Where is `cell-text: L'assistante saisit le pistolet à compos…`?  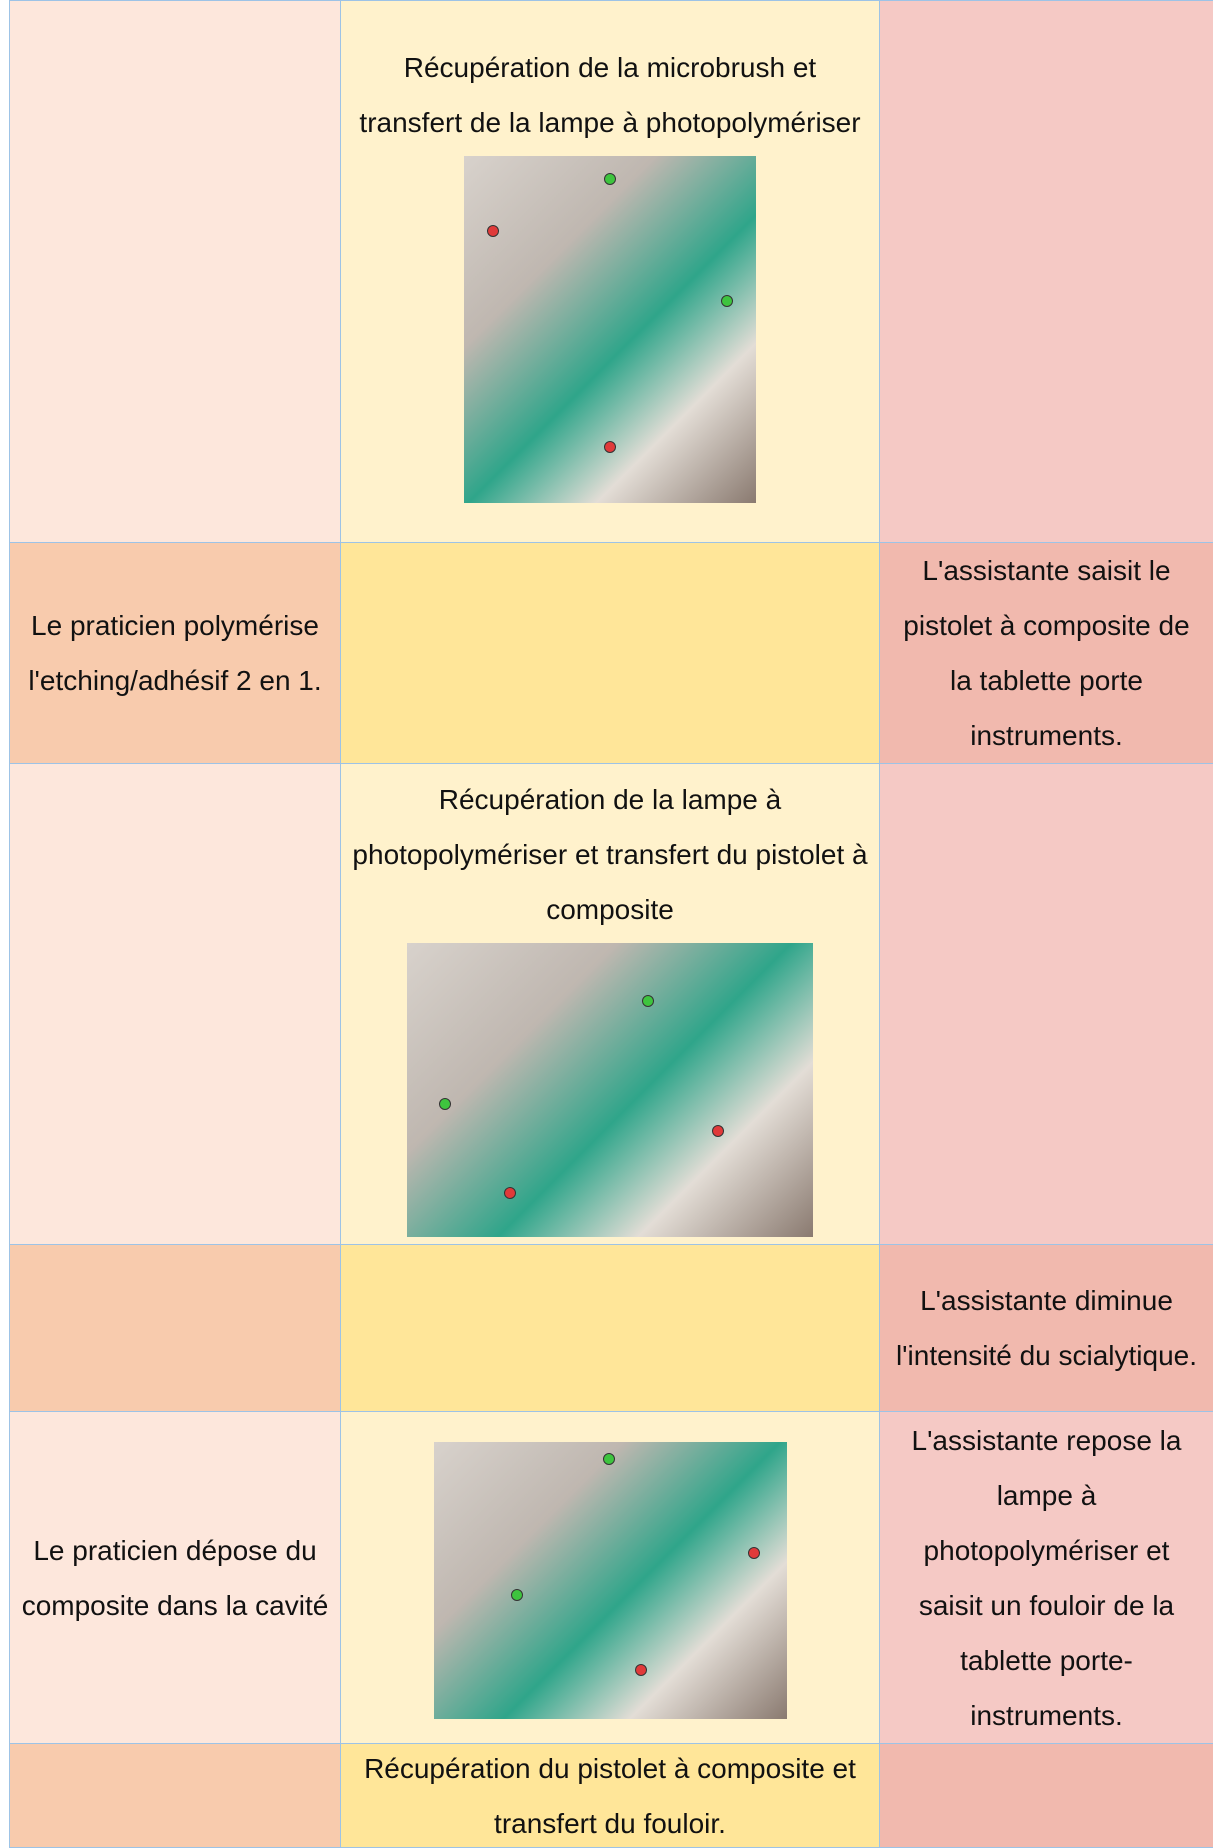
cell-text: L'assistante saisit le pistolet à compos… is located at coordinates (1046, 653).